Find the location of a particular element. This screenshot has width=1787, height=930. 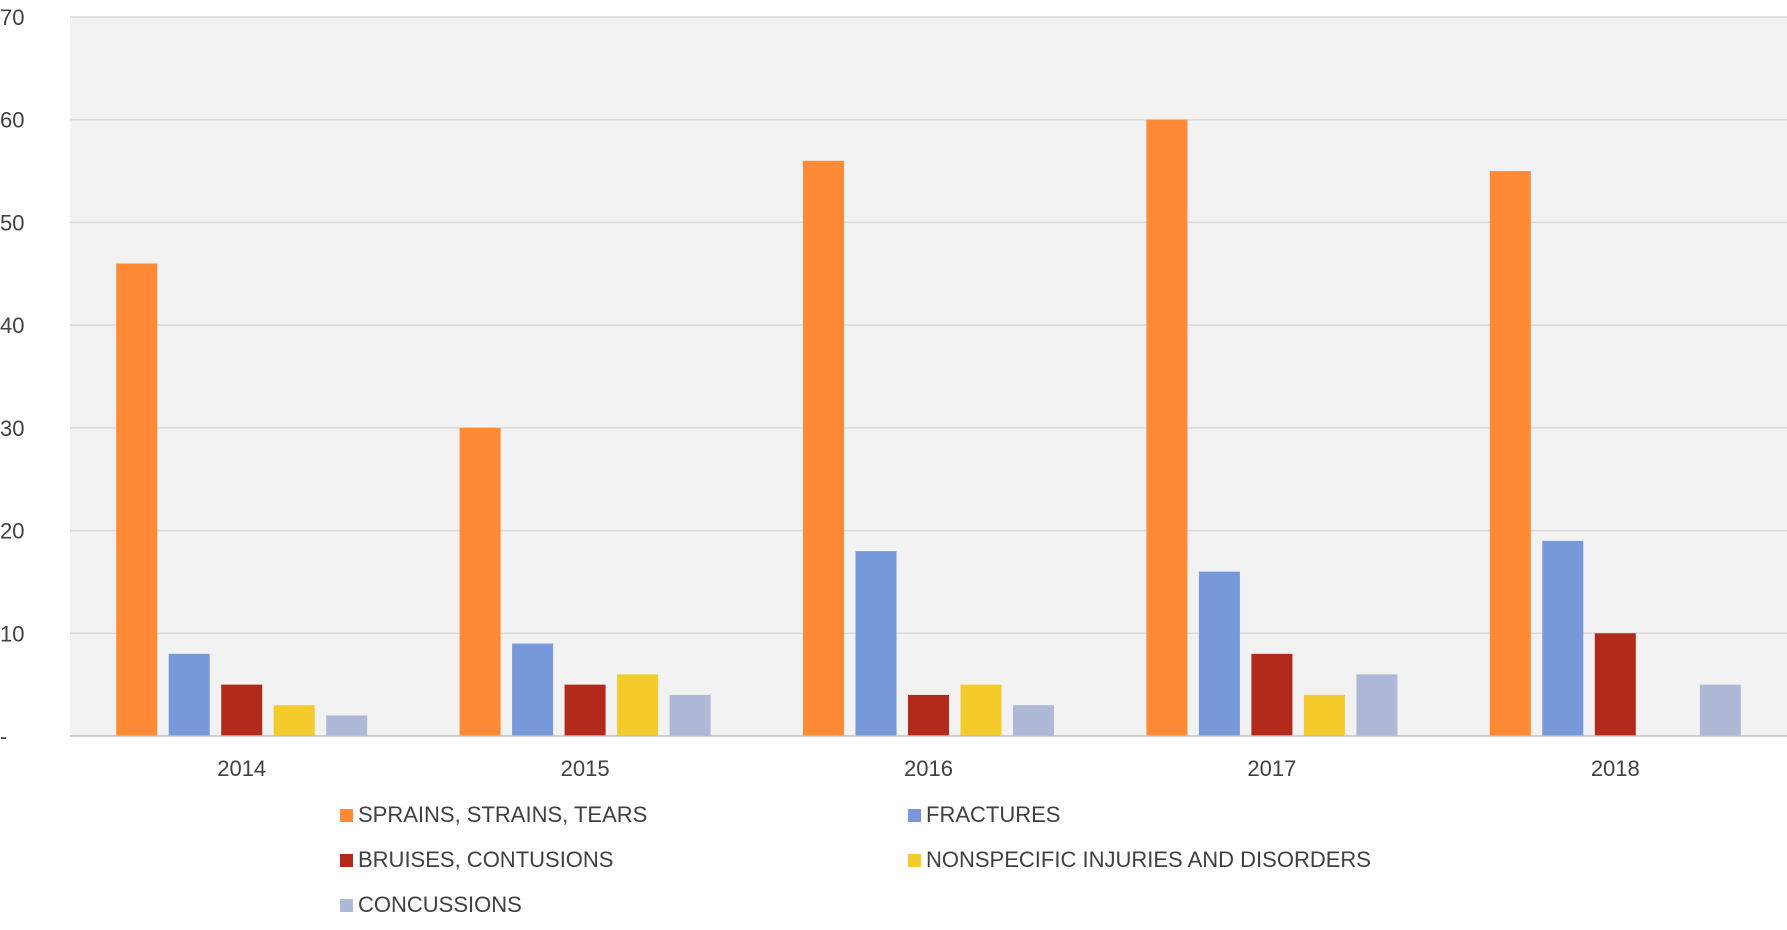

y-tick-label: 70 is located at coordinates (12, 17).